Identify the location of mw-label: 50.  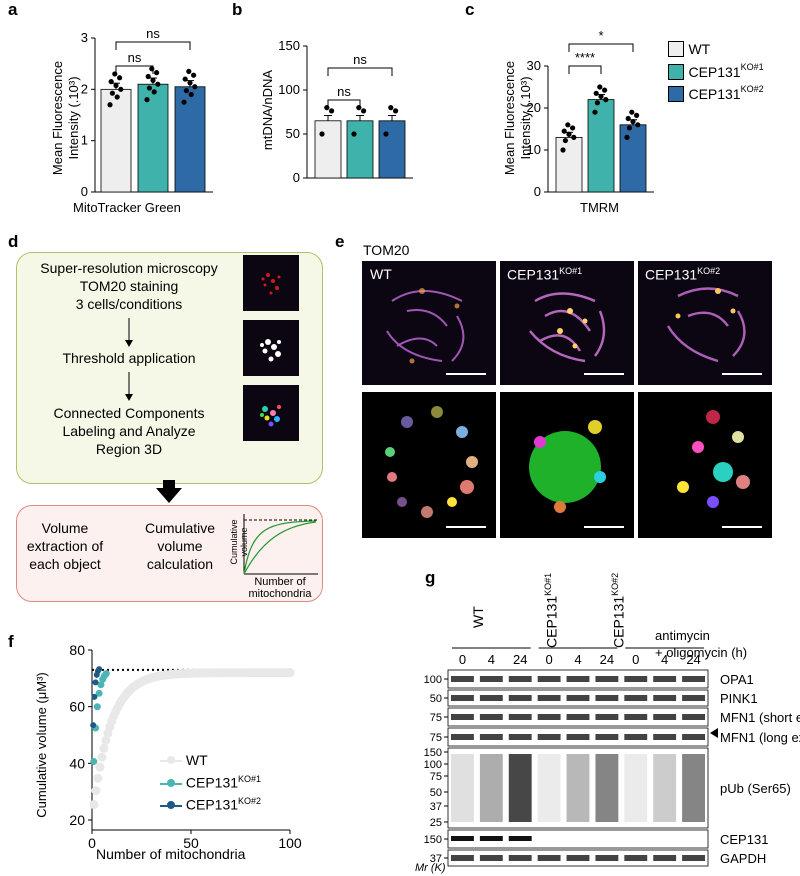
(436, 793).